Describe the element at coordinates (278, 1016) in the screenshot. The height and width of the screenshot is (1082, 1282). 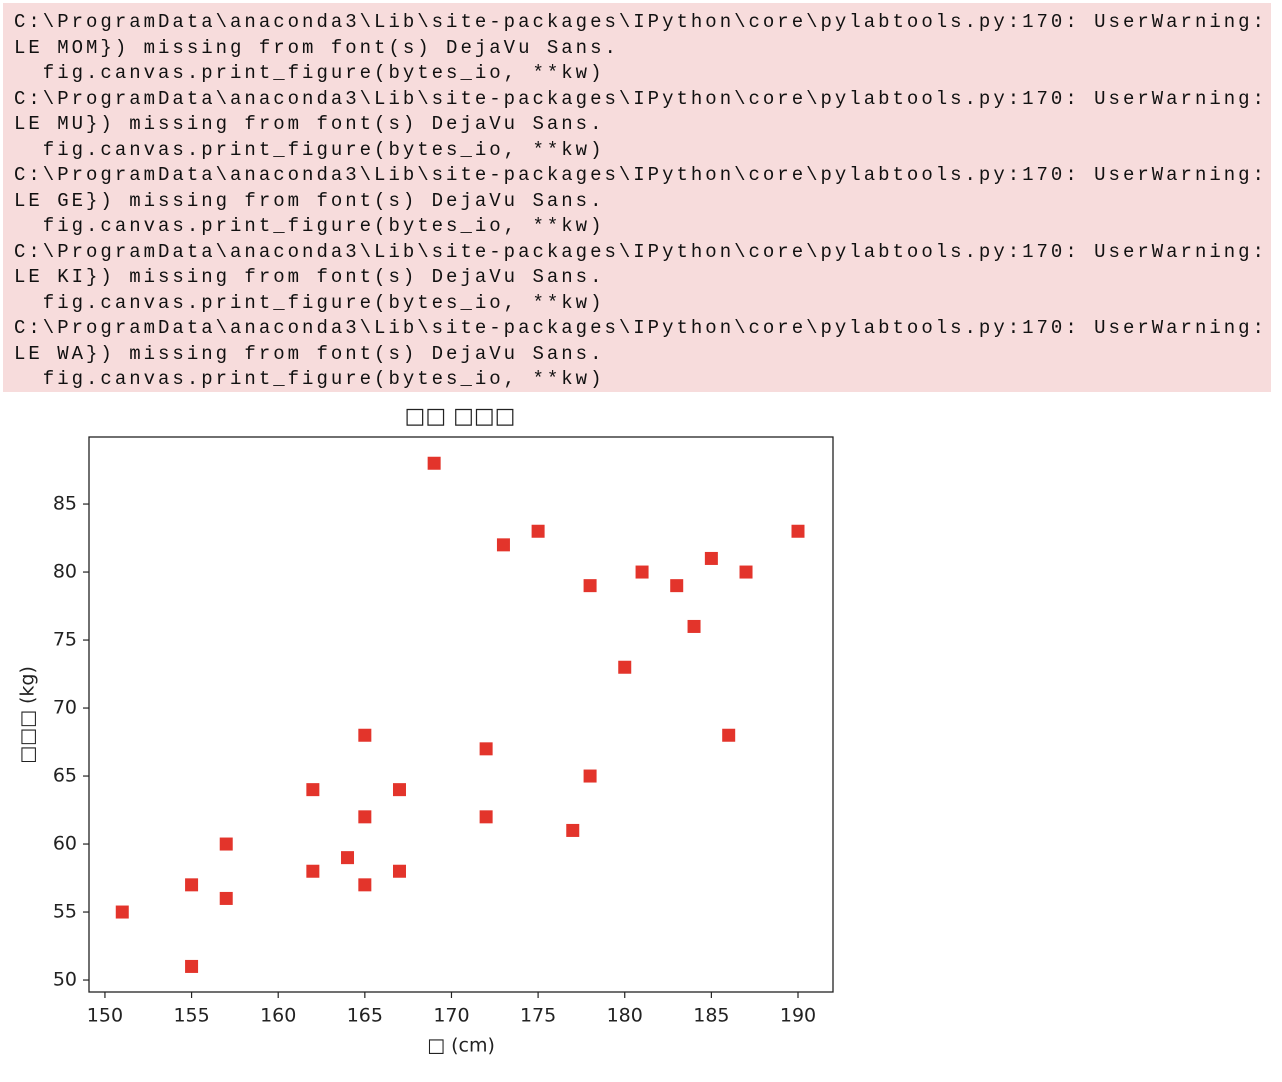
I see `x-tick-label: 160` at that location.